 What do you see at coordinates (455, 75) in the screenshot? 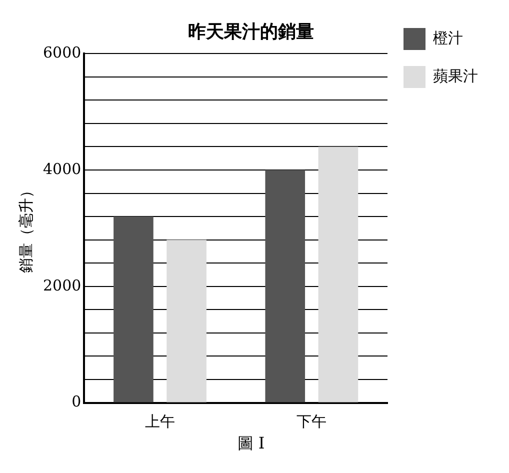
I see `legend-label: 蘋果汁` at bounding box center [455, 75].